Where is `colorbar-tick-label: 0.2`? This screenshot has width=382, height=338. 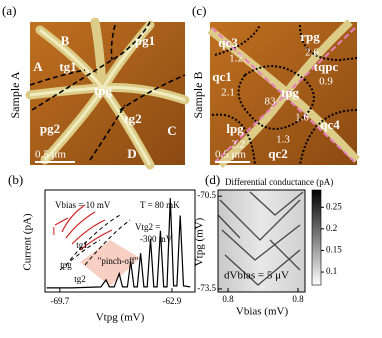
colorbar-tick-label: 0.2 is located at coordinates (331, 228).